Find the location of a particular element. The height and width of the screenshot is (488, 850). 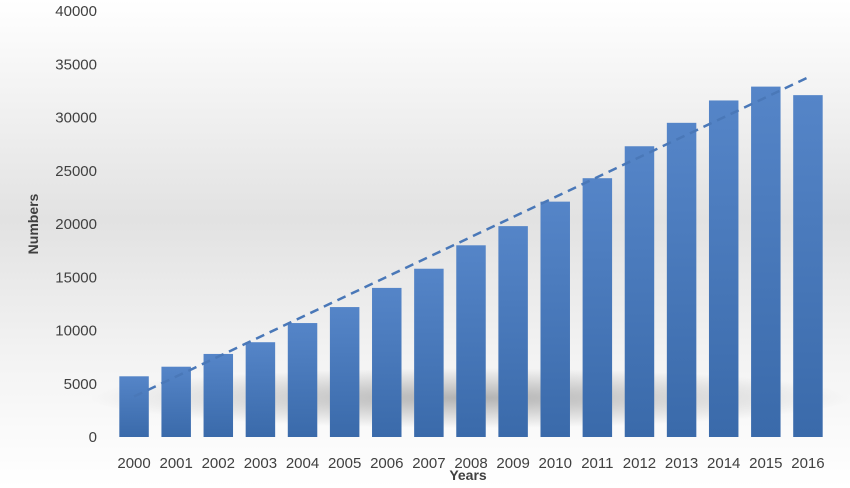

x-tick-label: 2005 is located at coordinates (344, 463).